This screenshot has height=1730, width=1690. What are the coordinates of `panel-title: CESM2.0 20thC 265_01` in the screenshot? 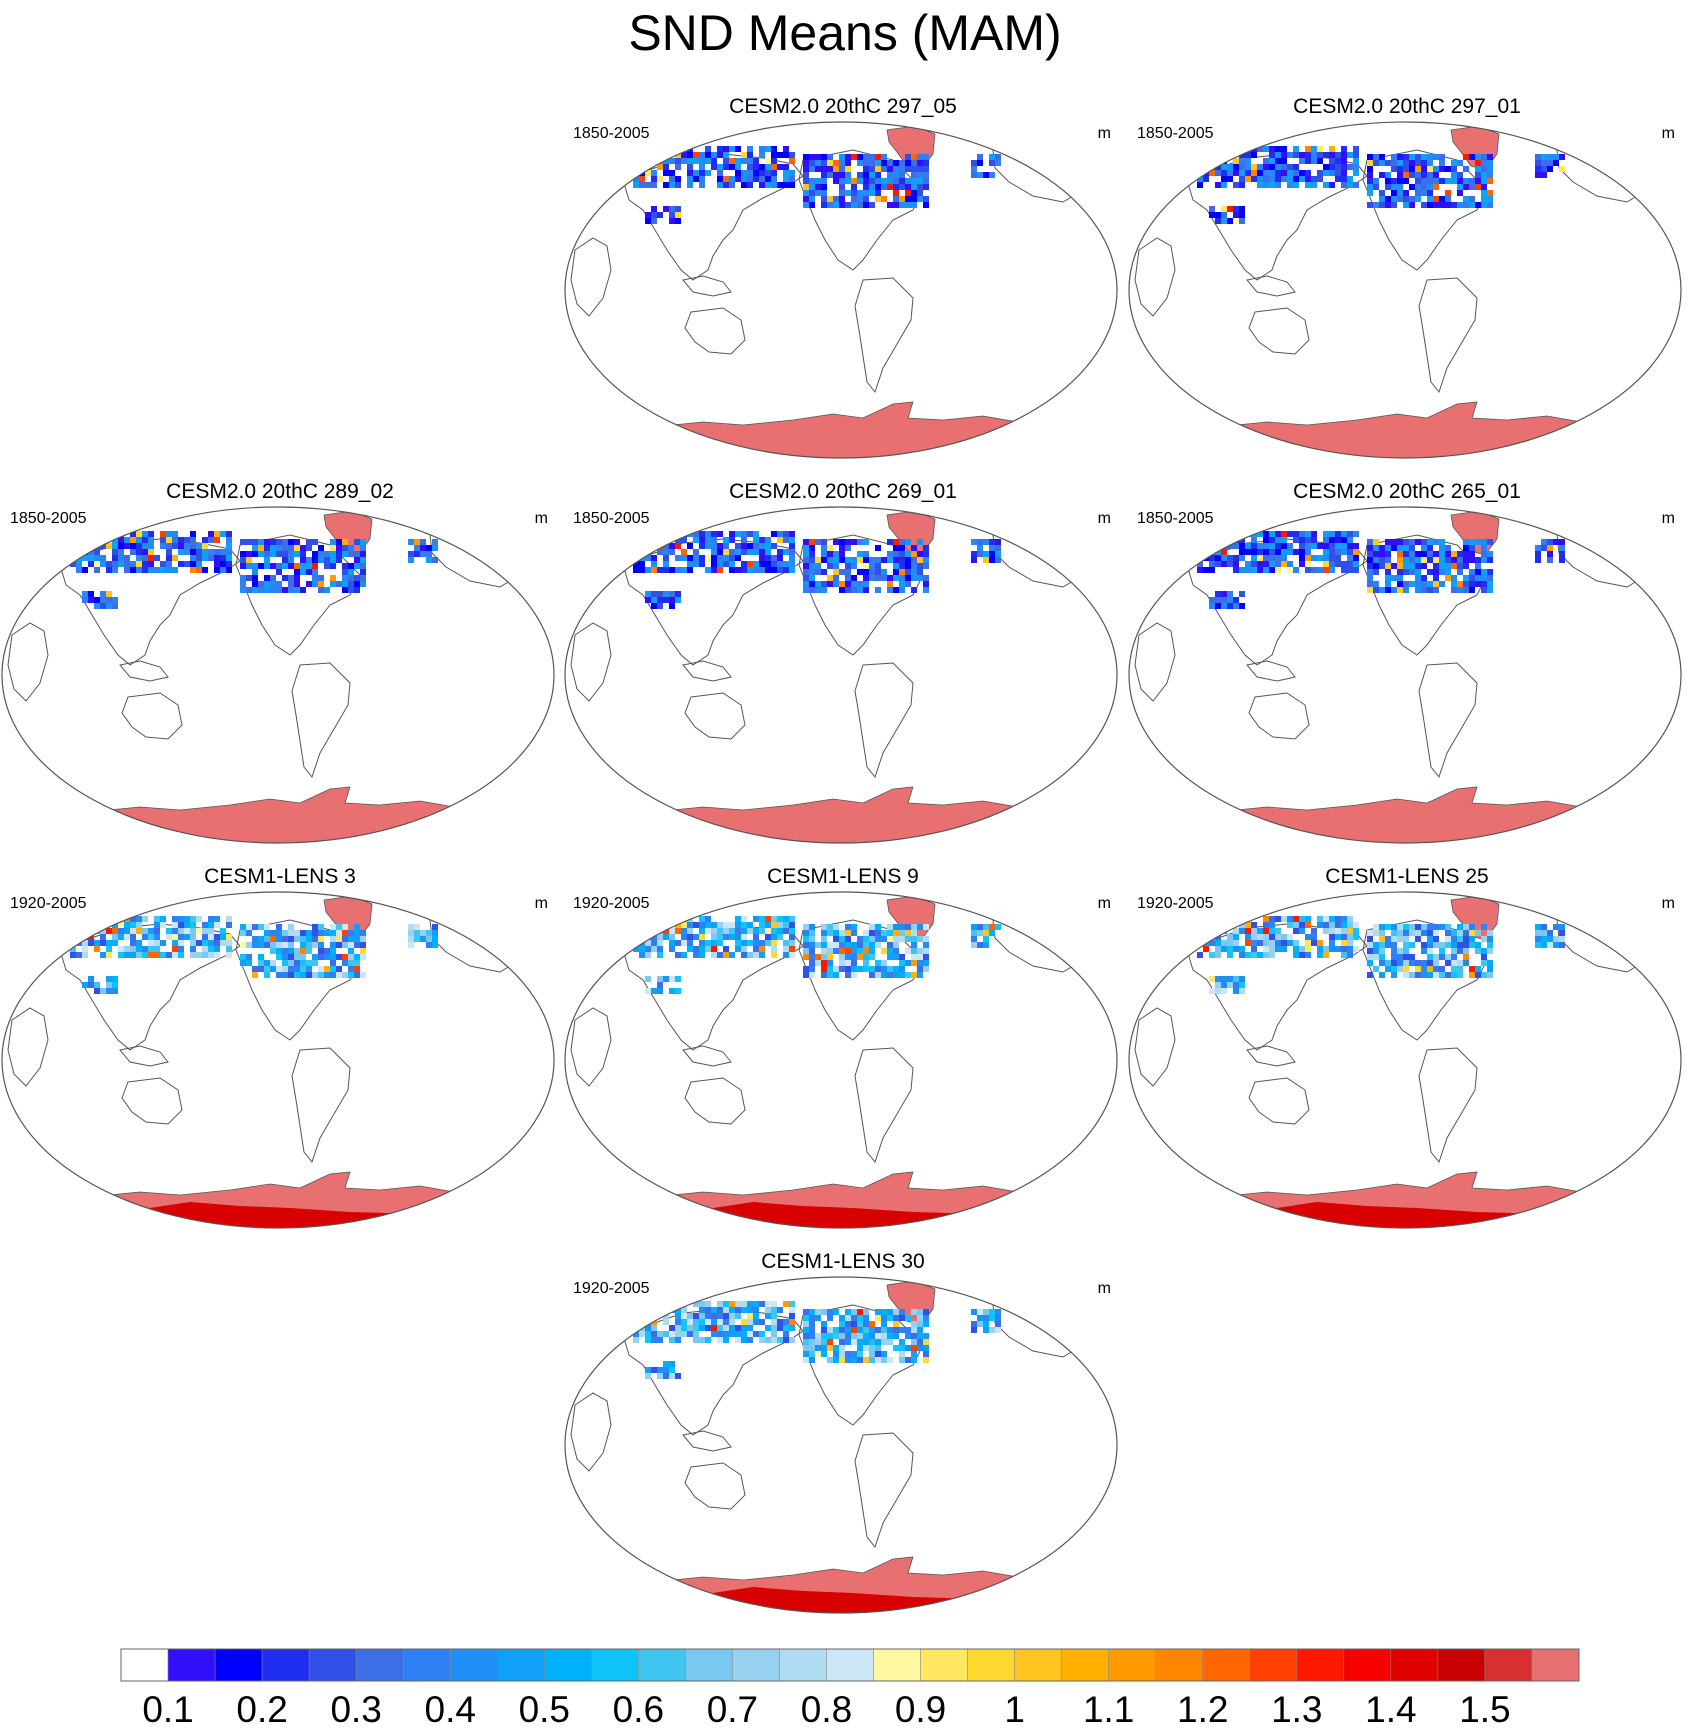 It's located at (1407, 491).